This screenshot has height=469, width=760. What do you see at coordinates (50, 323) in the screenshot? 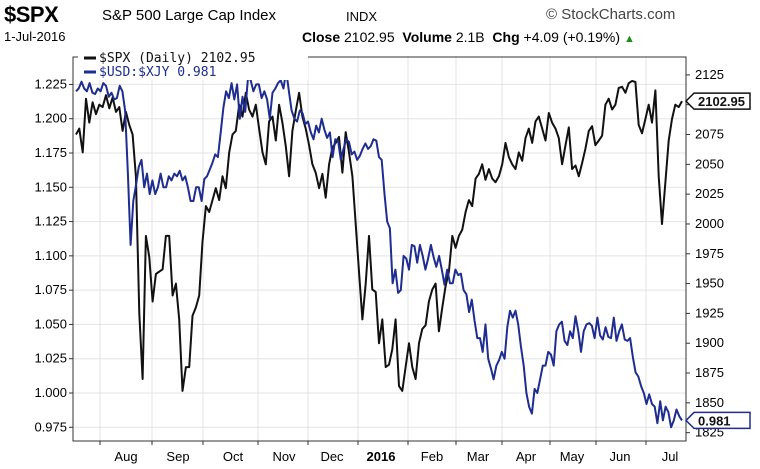
I see `left-tick-label: 1.050` at bounding box center [50, 323].